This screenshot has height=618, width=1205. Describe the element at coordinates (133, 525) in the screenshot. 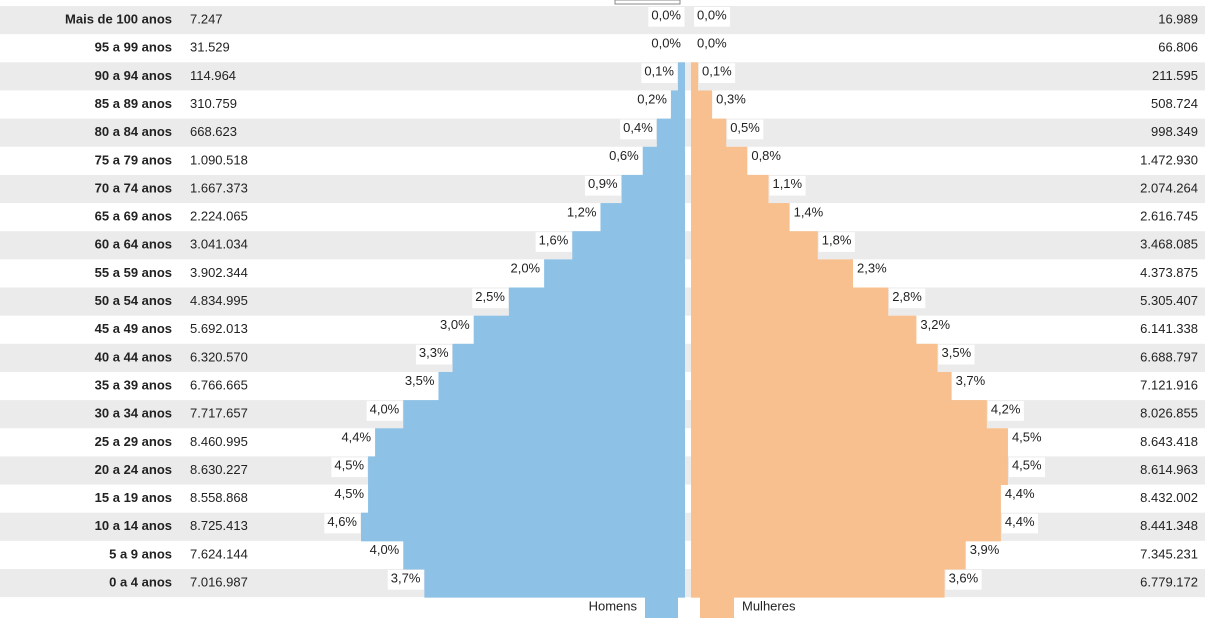

I see `age-label: 10 a 14 anos` at that location.